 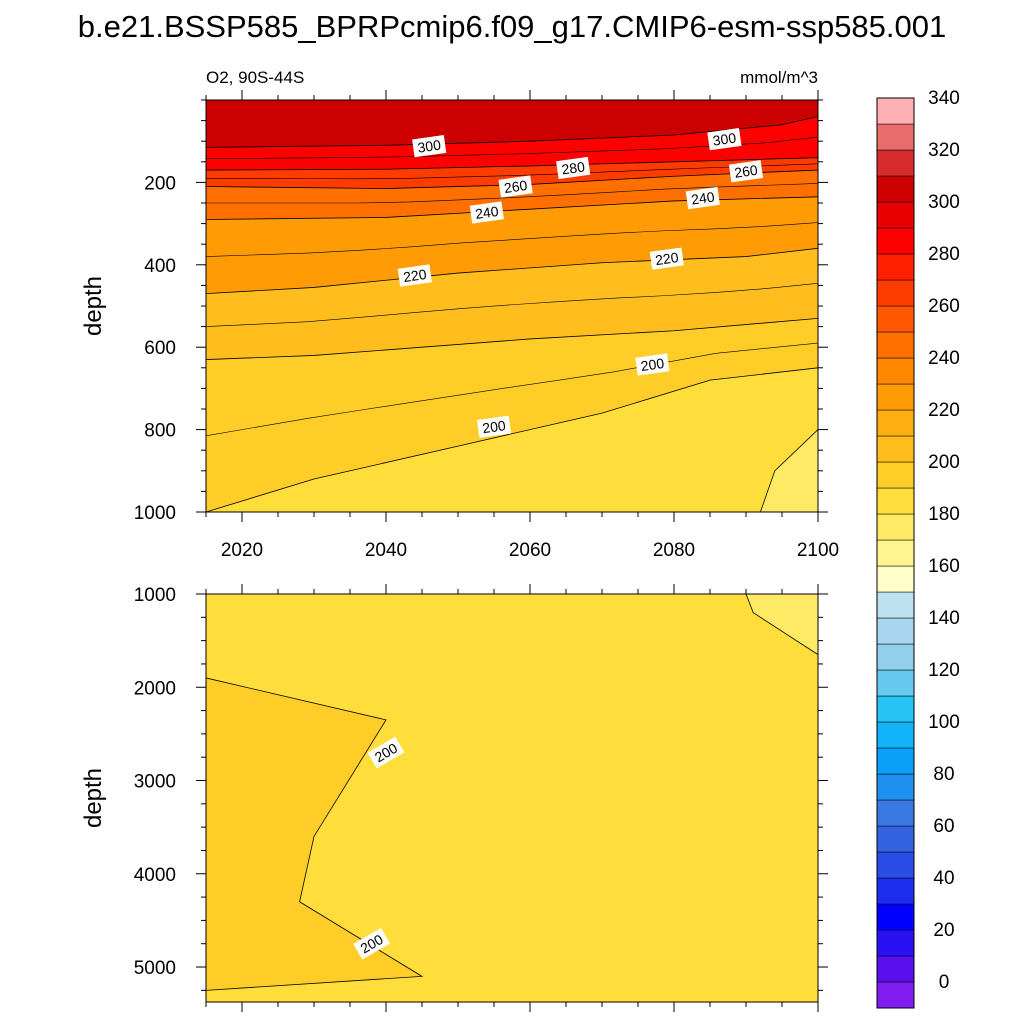 I want to click on colorbar-tick-label: 100, so click(x=944, y=722).